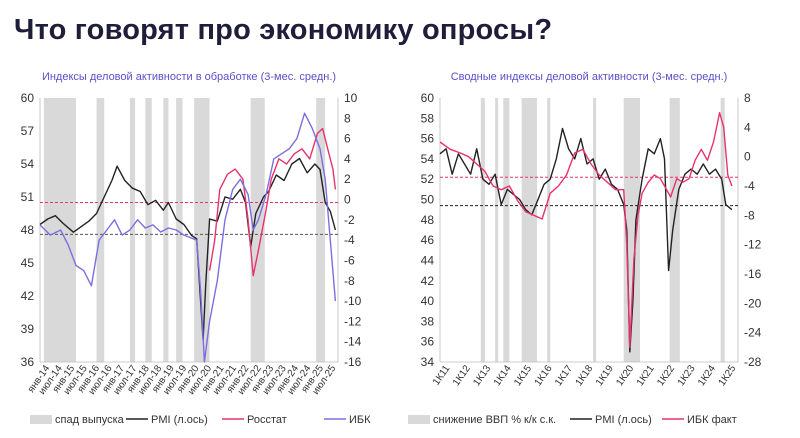  I want to click on c2-ytick-left-50: 50, so click(428, 200).